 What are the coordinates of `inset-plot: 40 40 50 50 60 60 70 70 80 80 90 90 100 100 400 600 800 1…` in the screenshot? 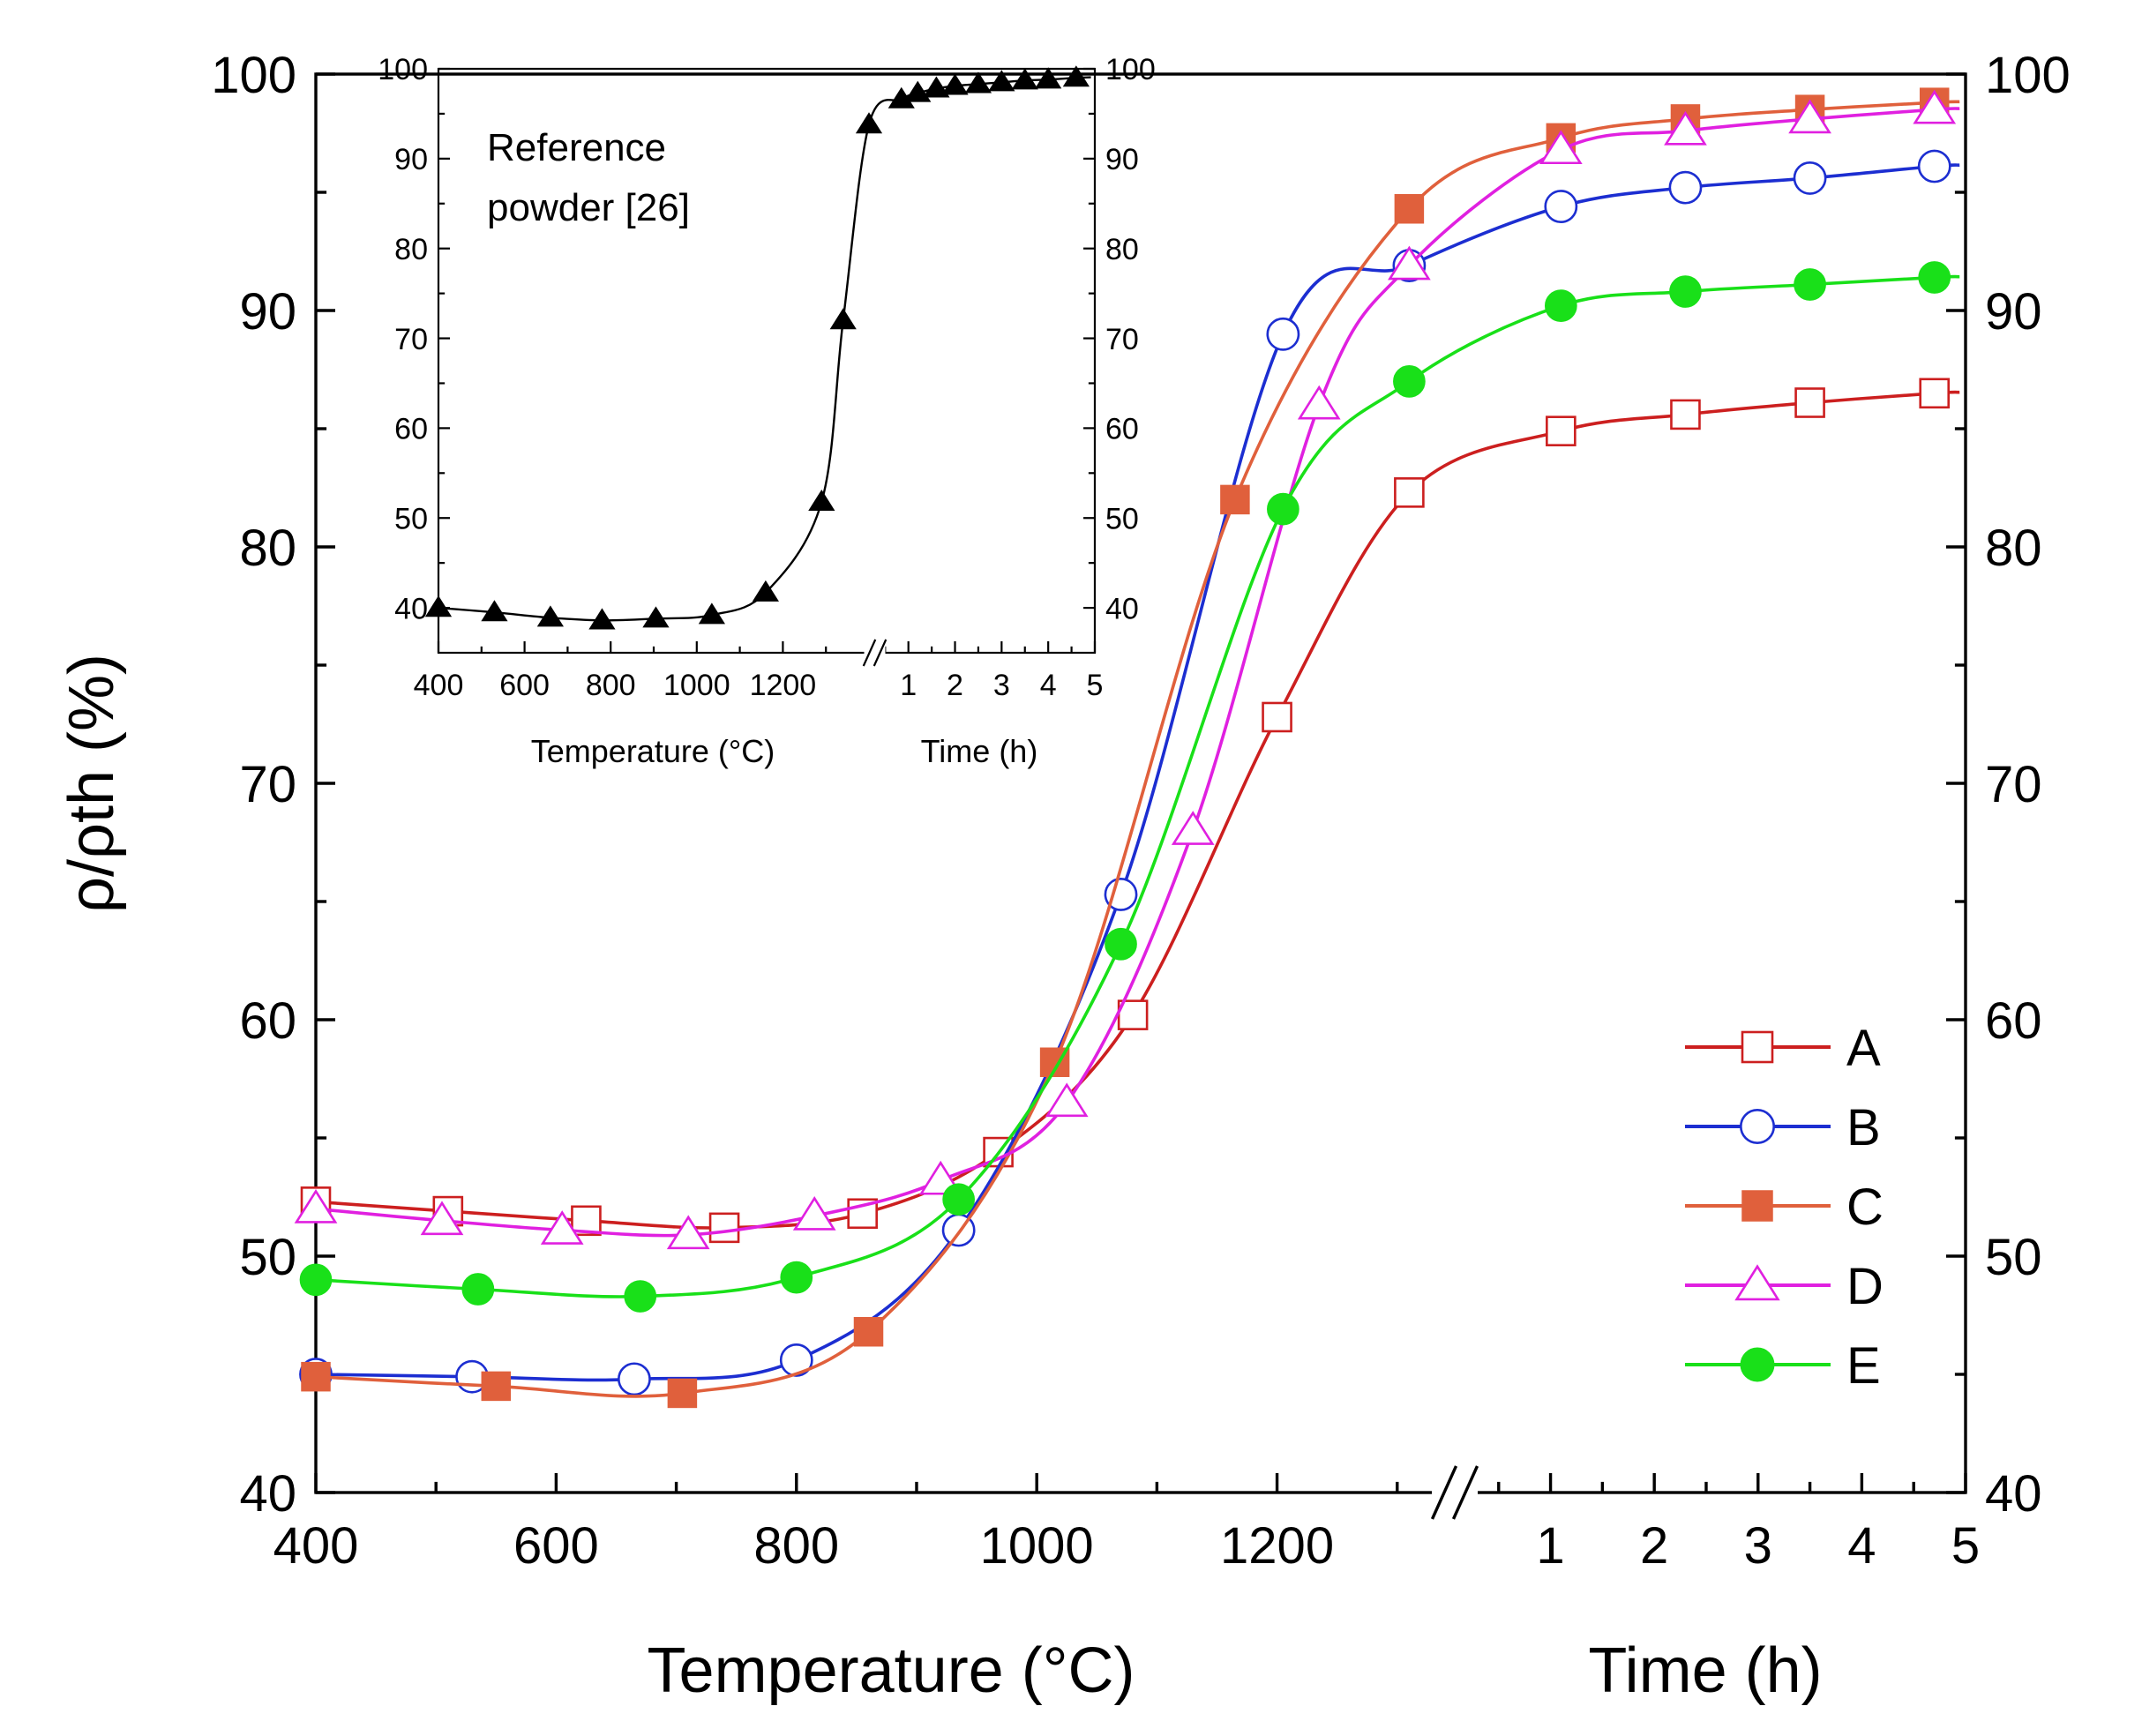 It's located at (766, 411).